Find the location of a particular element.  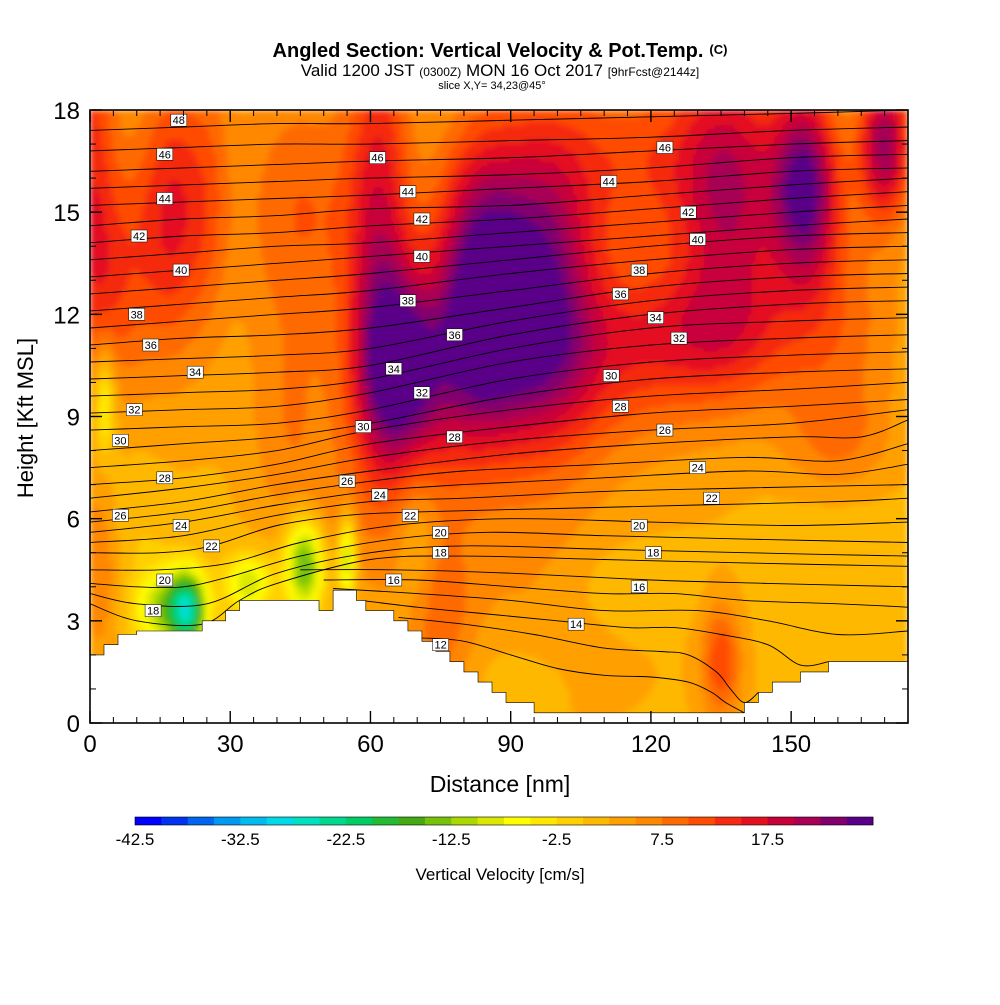

contour-label: 32 is located at coordinates (679, 338).